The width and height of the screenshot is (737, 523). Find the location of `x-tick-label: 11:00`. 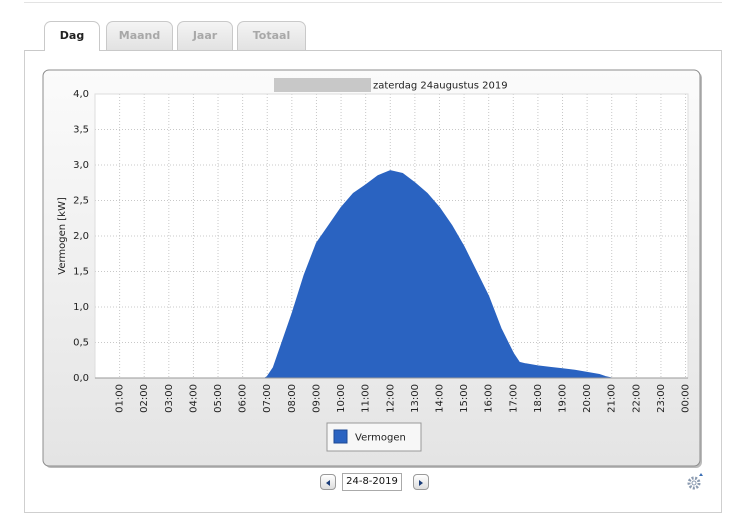

x-tick-label: 11:00 is located at coordinates (366, 398).